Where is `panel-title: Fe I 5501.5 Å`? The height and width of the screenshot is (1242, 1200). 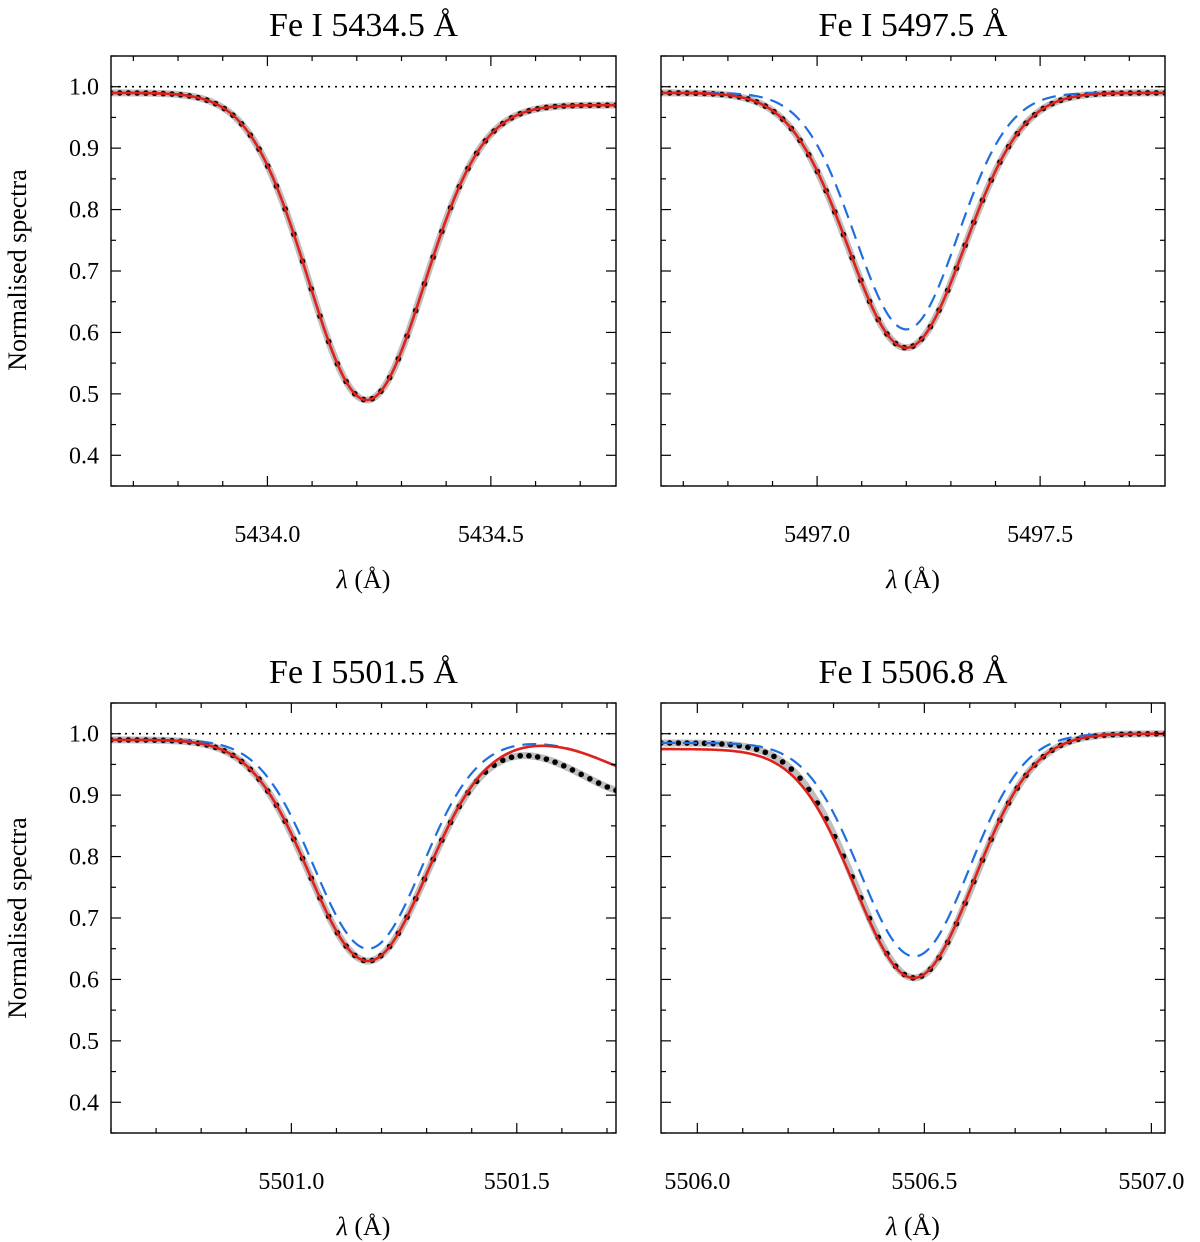
panel-title: Fe I 5501.5 Å is located at coordinates (363, 672).